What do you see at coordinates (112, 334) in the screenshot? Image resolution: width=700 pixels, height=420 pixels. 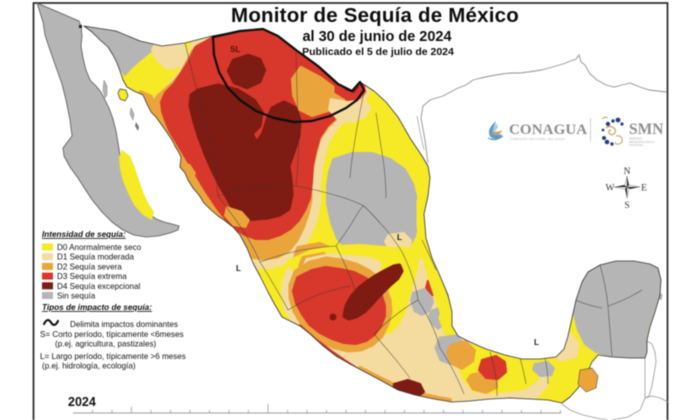 I see `svg-text:S= Corto período, típicamente: S= Corto período, típicamente <6meses` at bounding box center [112, 334].